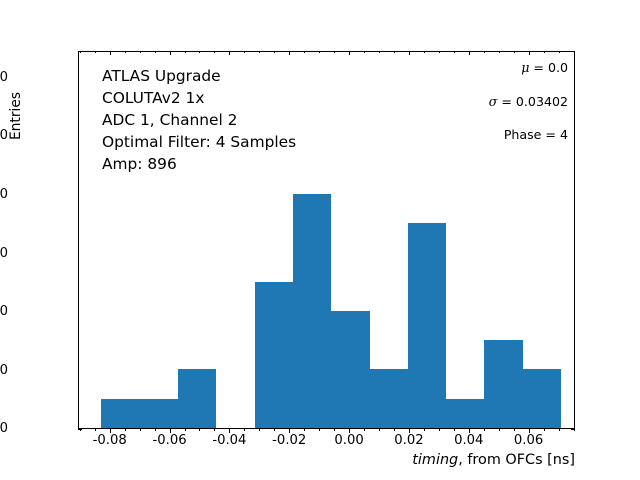  Describe the element at coordinates (139, 163) in the screenshot. I see `annotation-line: Amp: 896` at that location.